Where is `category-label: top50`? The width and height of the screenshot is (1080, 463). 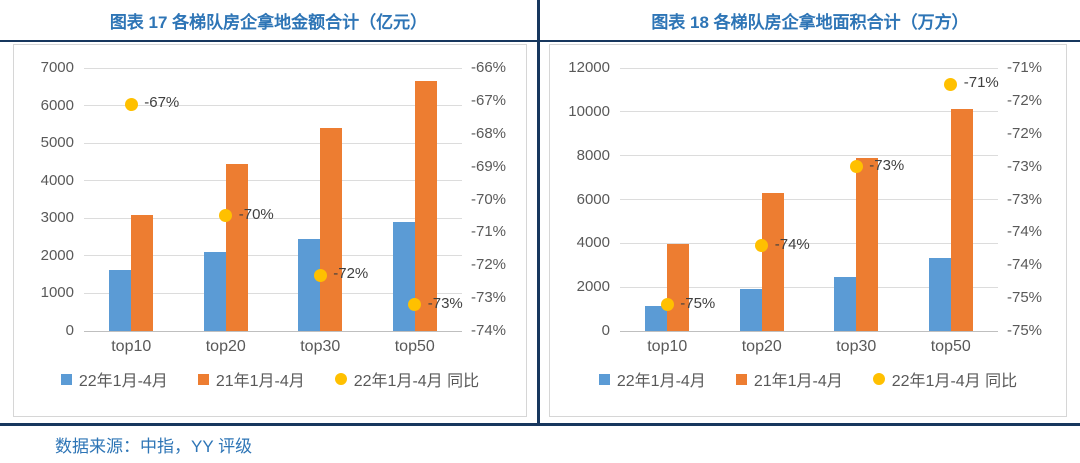 category-label: top50 is located at coordinates (414, 346).